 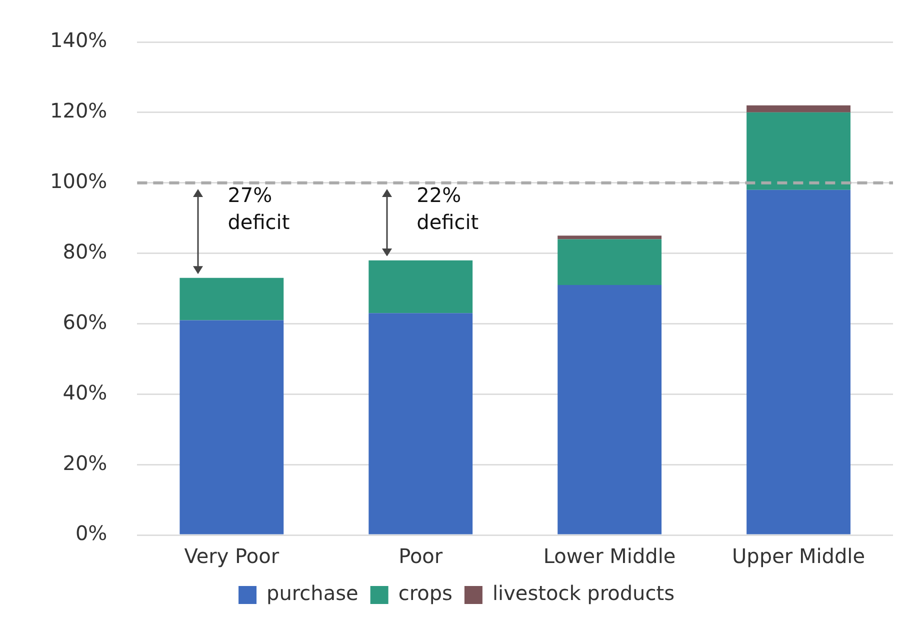 What do you see at coordinates (85, 251) in the screenshot?
I see `y-tick-label: 80%` at bounding box center [85, 251].